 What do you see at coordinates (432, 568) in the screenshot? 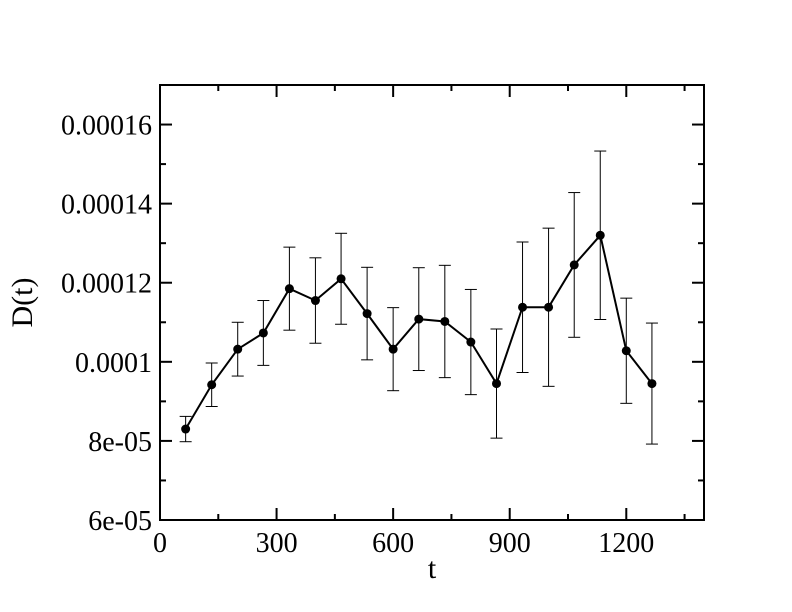
I see `x-axis-label: t` at bounding box center [432, 568].